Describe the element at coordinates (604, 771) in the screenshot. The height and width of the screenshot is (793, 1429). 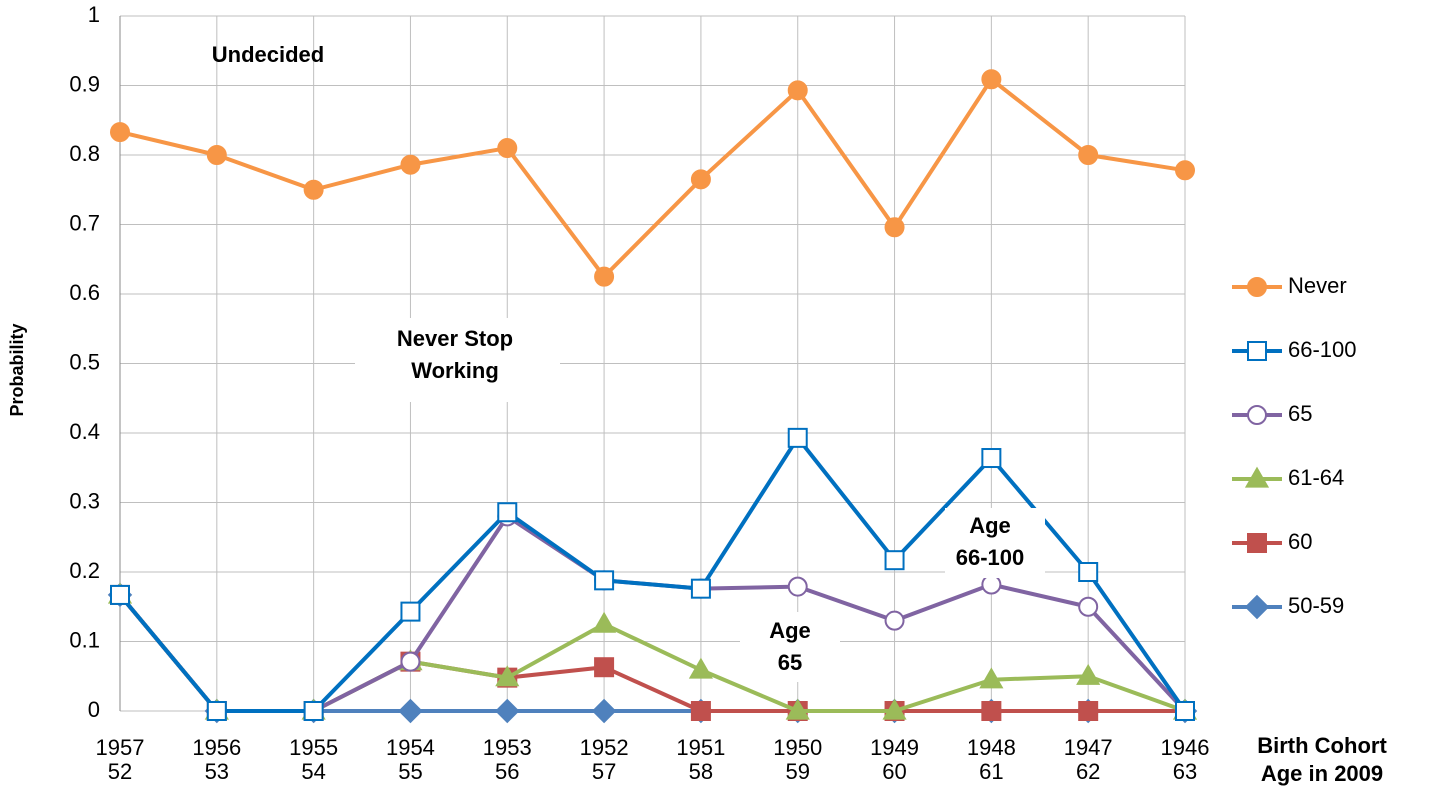
I see `x-tick-label-secondary: 57` at that location.